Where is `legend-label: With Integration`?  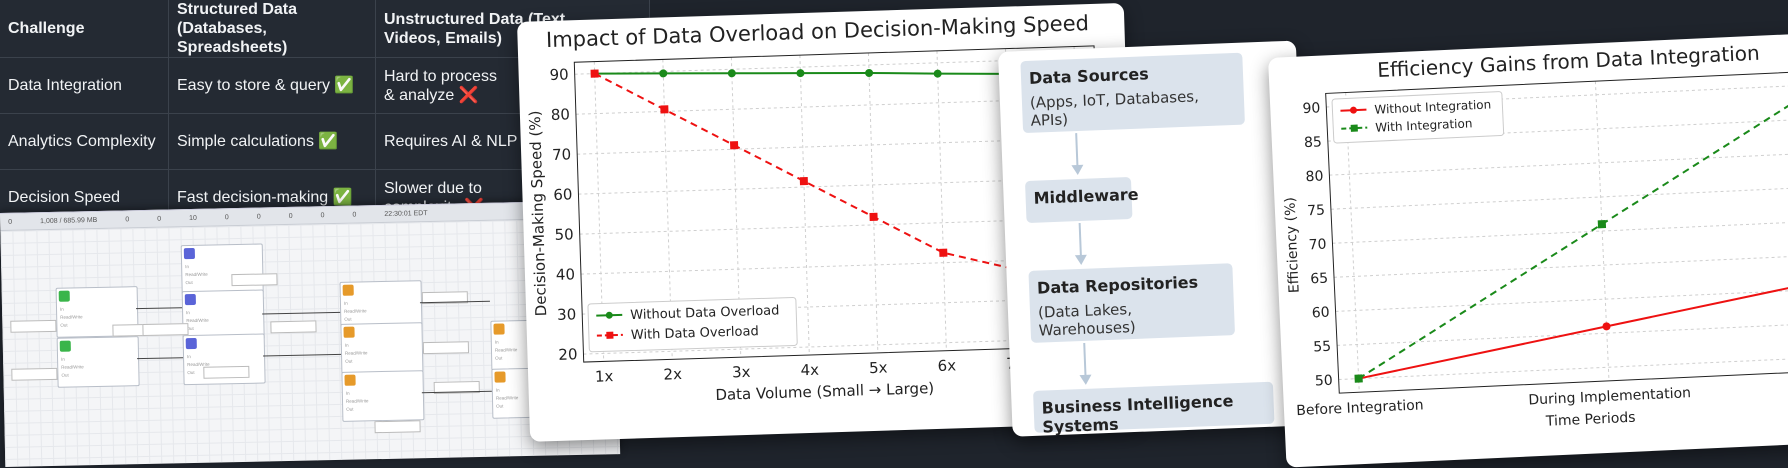
legend-label: With Integration is located at coordinates (1424, 125).